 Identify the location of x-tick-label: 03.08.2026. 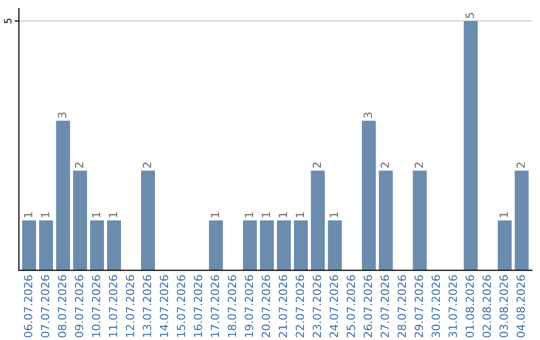
(504, 306).